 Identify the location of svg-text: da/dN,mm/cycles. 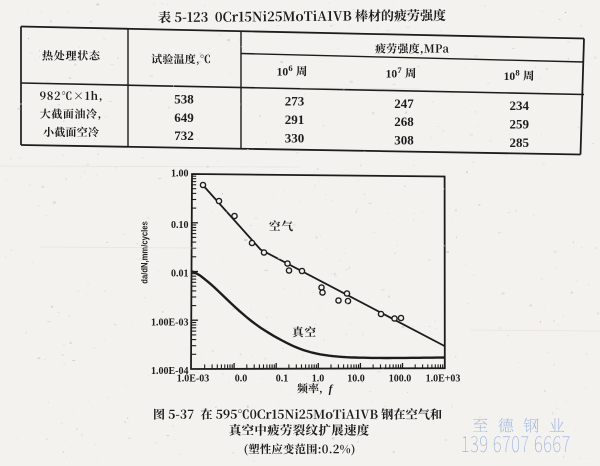
(144, 252).